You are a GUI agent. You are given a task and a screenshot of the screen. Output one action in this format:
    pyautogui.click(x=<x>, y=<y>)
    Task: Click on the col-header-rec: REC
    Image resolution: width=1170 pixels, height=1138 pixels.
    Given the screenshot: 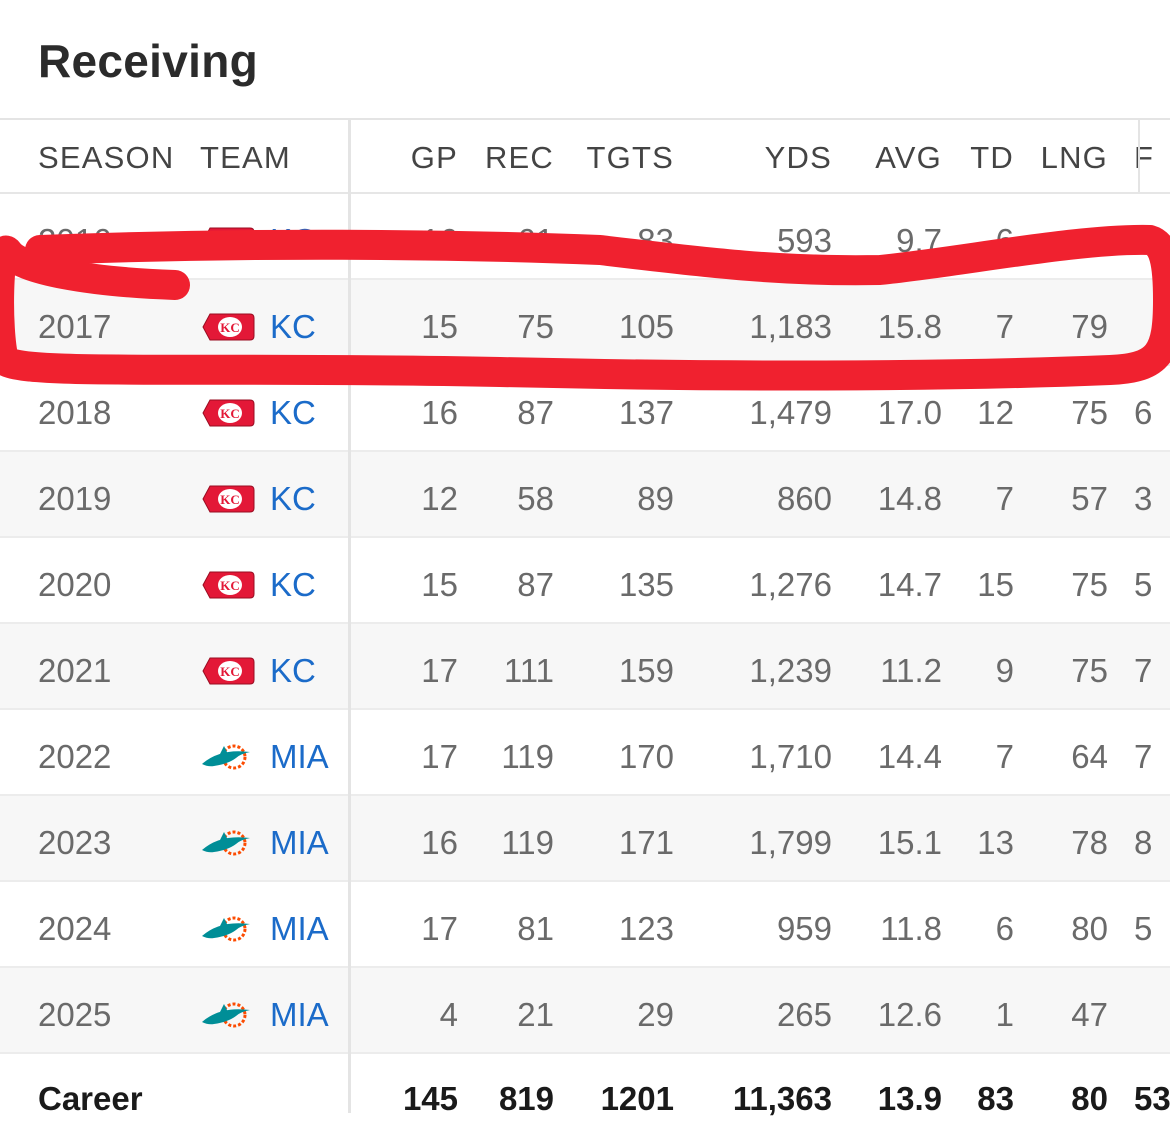 What is the action you would take?
    pyautogui.click(x=519, y=157)
    